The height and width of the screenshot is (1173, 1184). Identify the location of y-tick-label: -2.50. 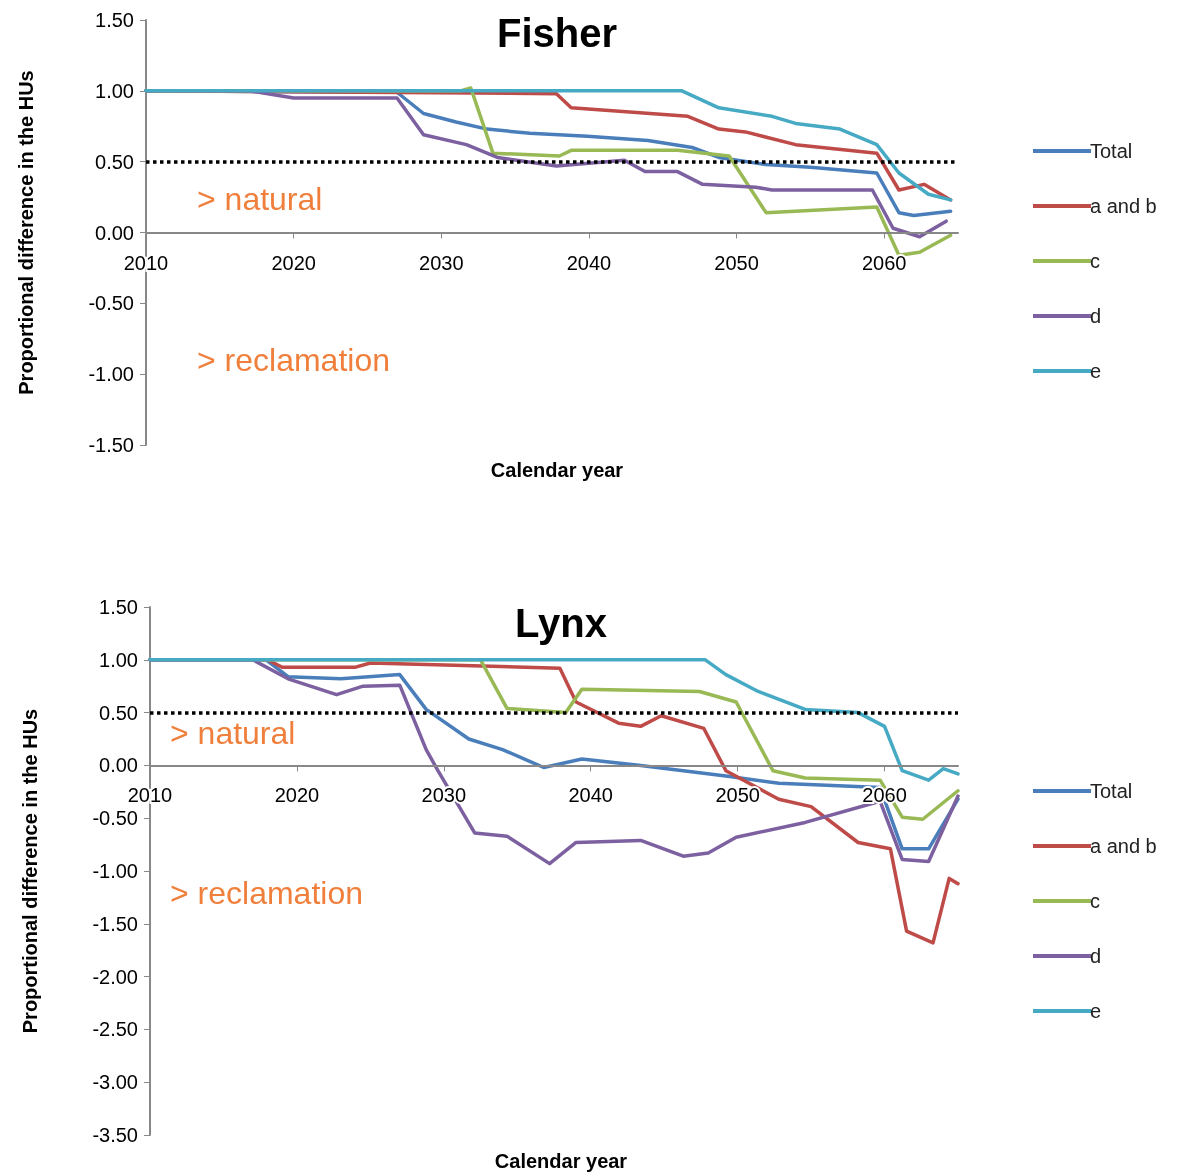
(115, 1029).